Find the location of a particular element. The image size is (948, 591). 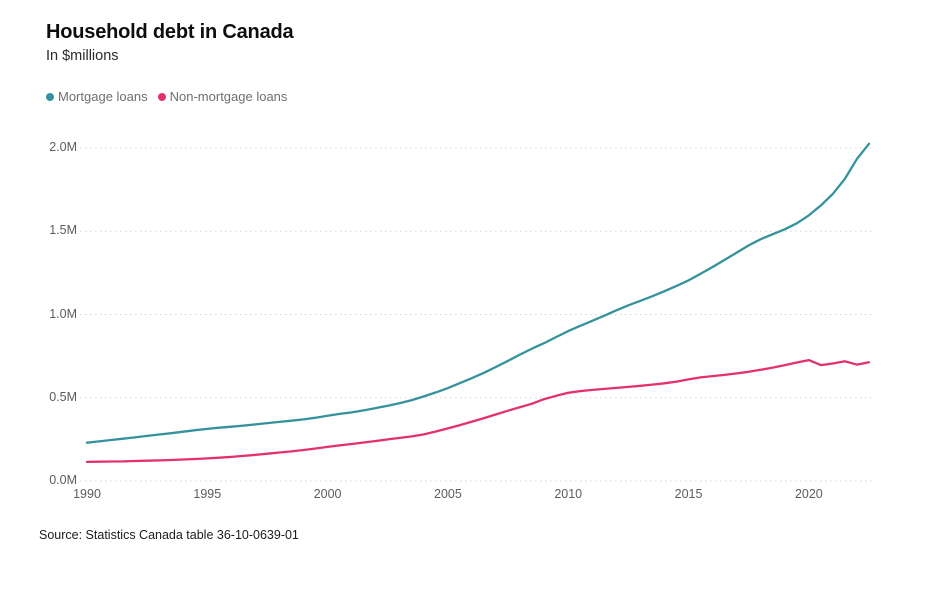

non-mortgage-loans-line is located at coordinates (478, 411).